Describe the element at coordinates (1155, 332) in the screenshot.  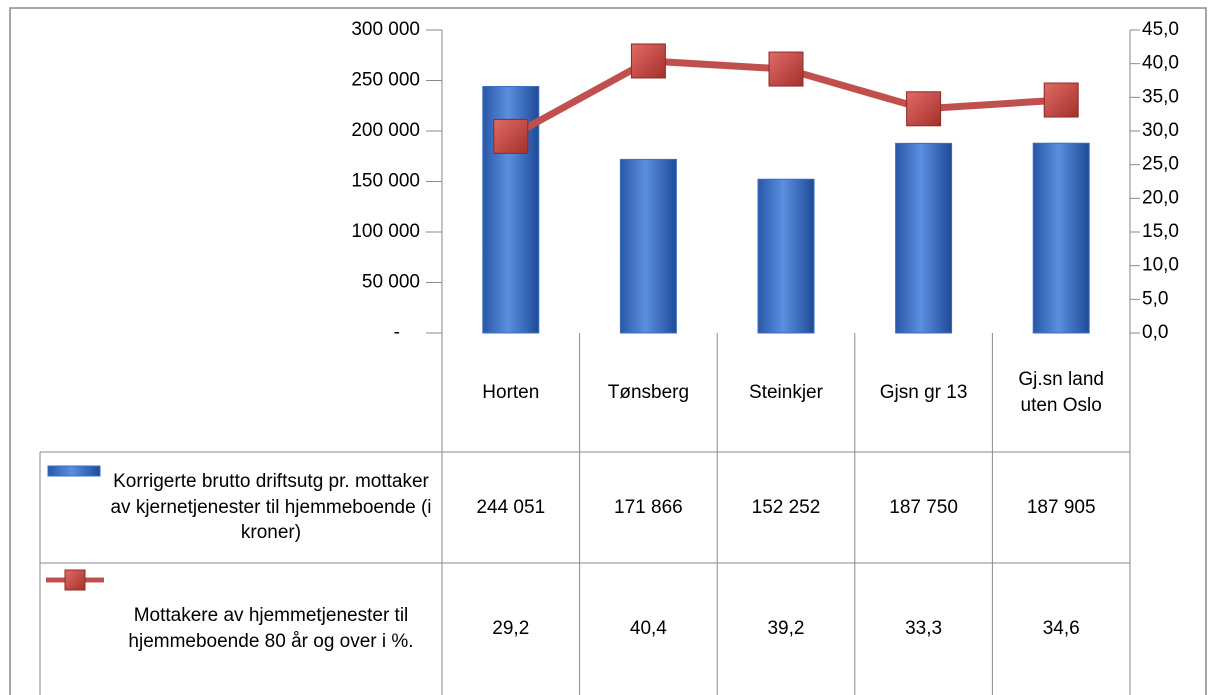
I see `y2-tick-label: 0,0` at that location.